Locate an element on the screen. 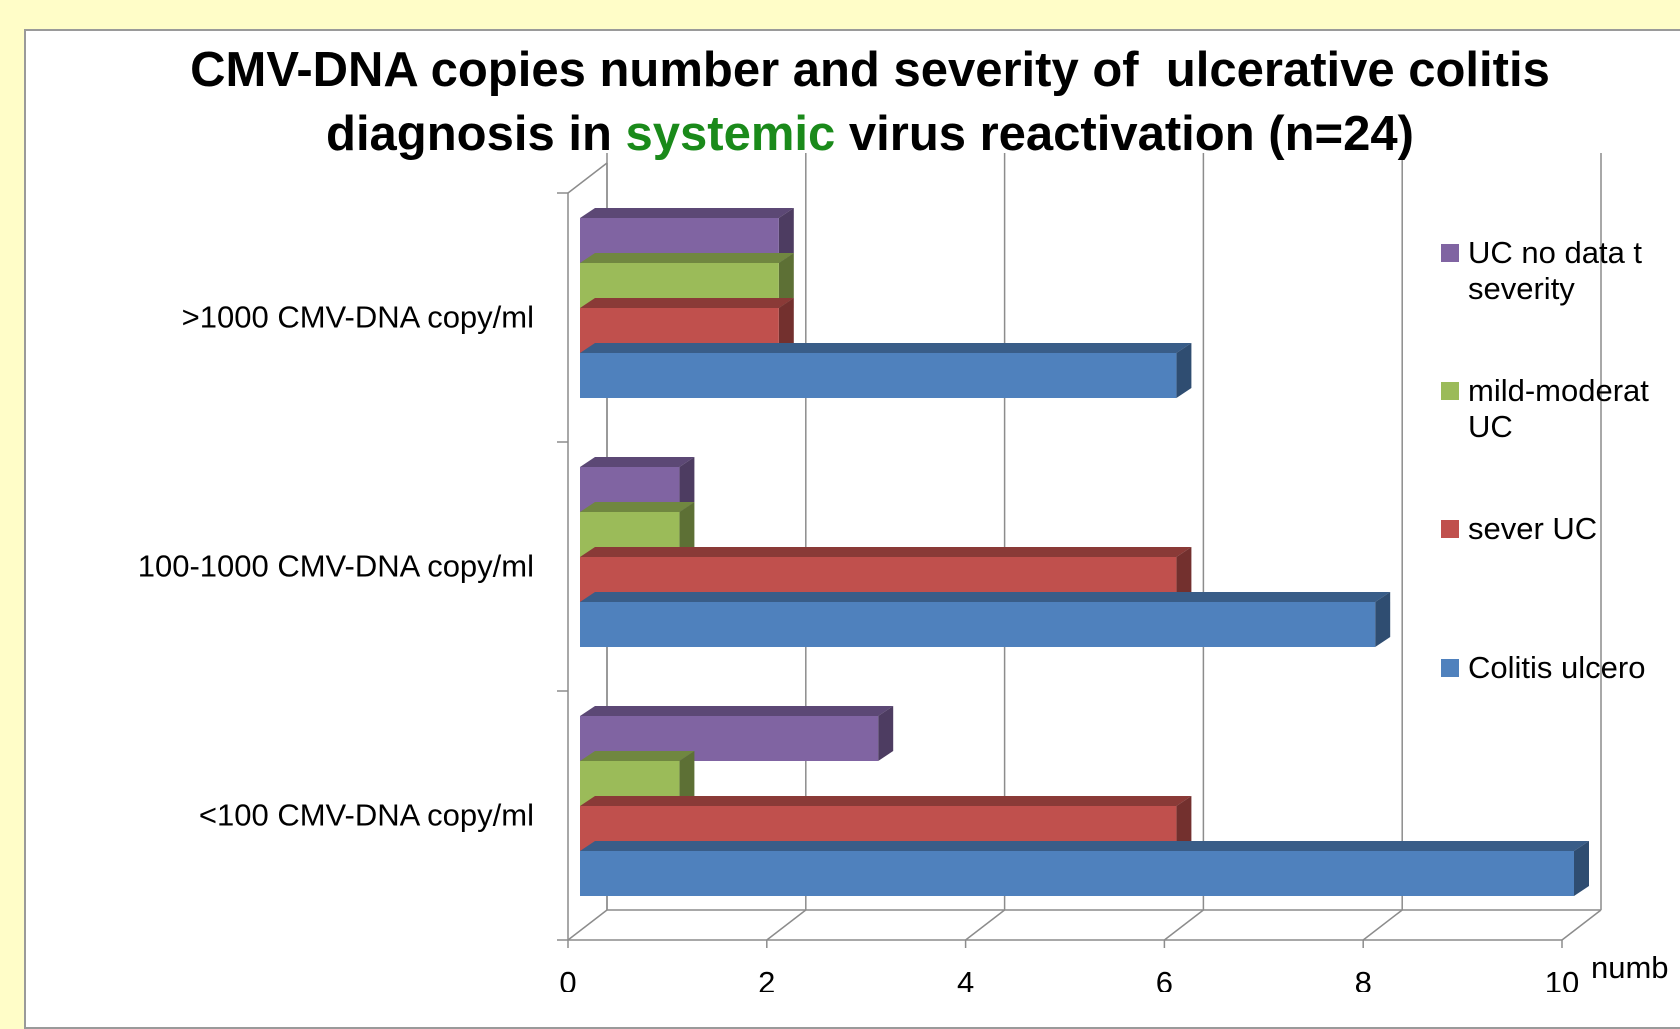 The image size is (1680, 1029). y-tick-label: <100 CMV-DNA copy/ml is located at coordinates (366, 815).